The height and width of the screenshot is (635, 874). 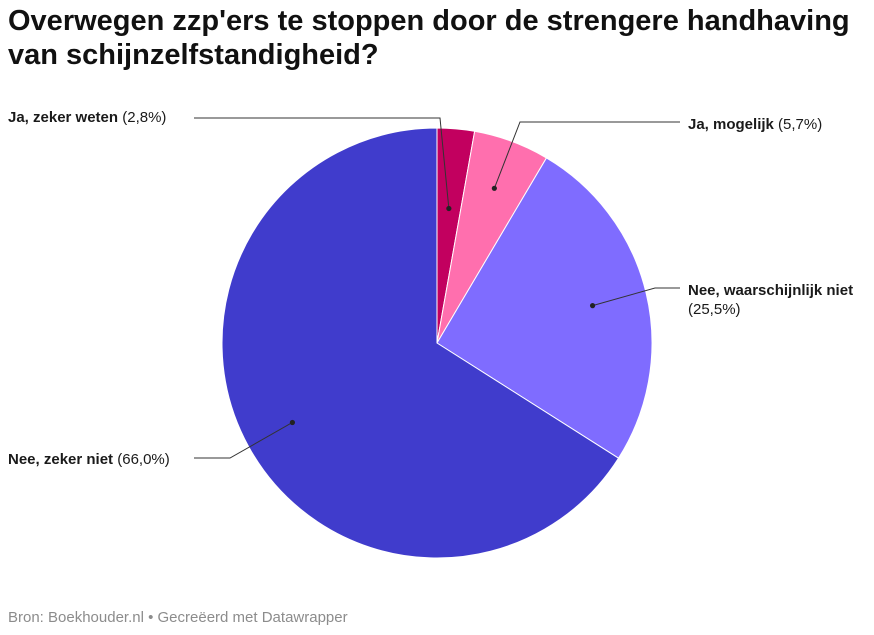 I want to click on slice-label-ja-zeker-weten: Ja, zeker weten (2,8%), so click(x=87, y=117).